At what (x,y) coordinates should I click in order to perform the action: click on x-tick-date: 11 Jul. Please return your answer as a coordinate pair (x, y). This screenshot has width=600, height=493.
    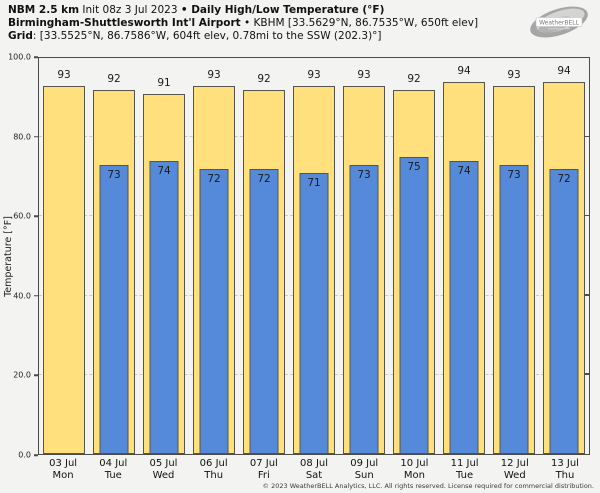
    Looking at the image, I should click on (464, 463).